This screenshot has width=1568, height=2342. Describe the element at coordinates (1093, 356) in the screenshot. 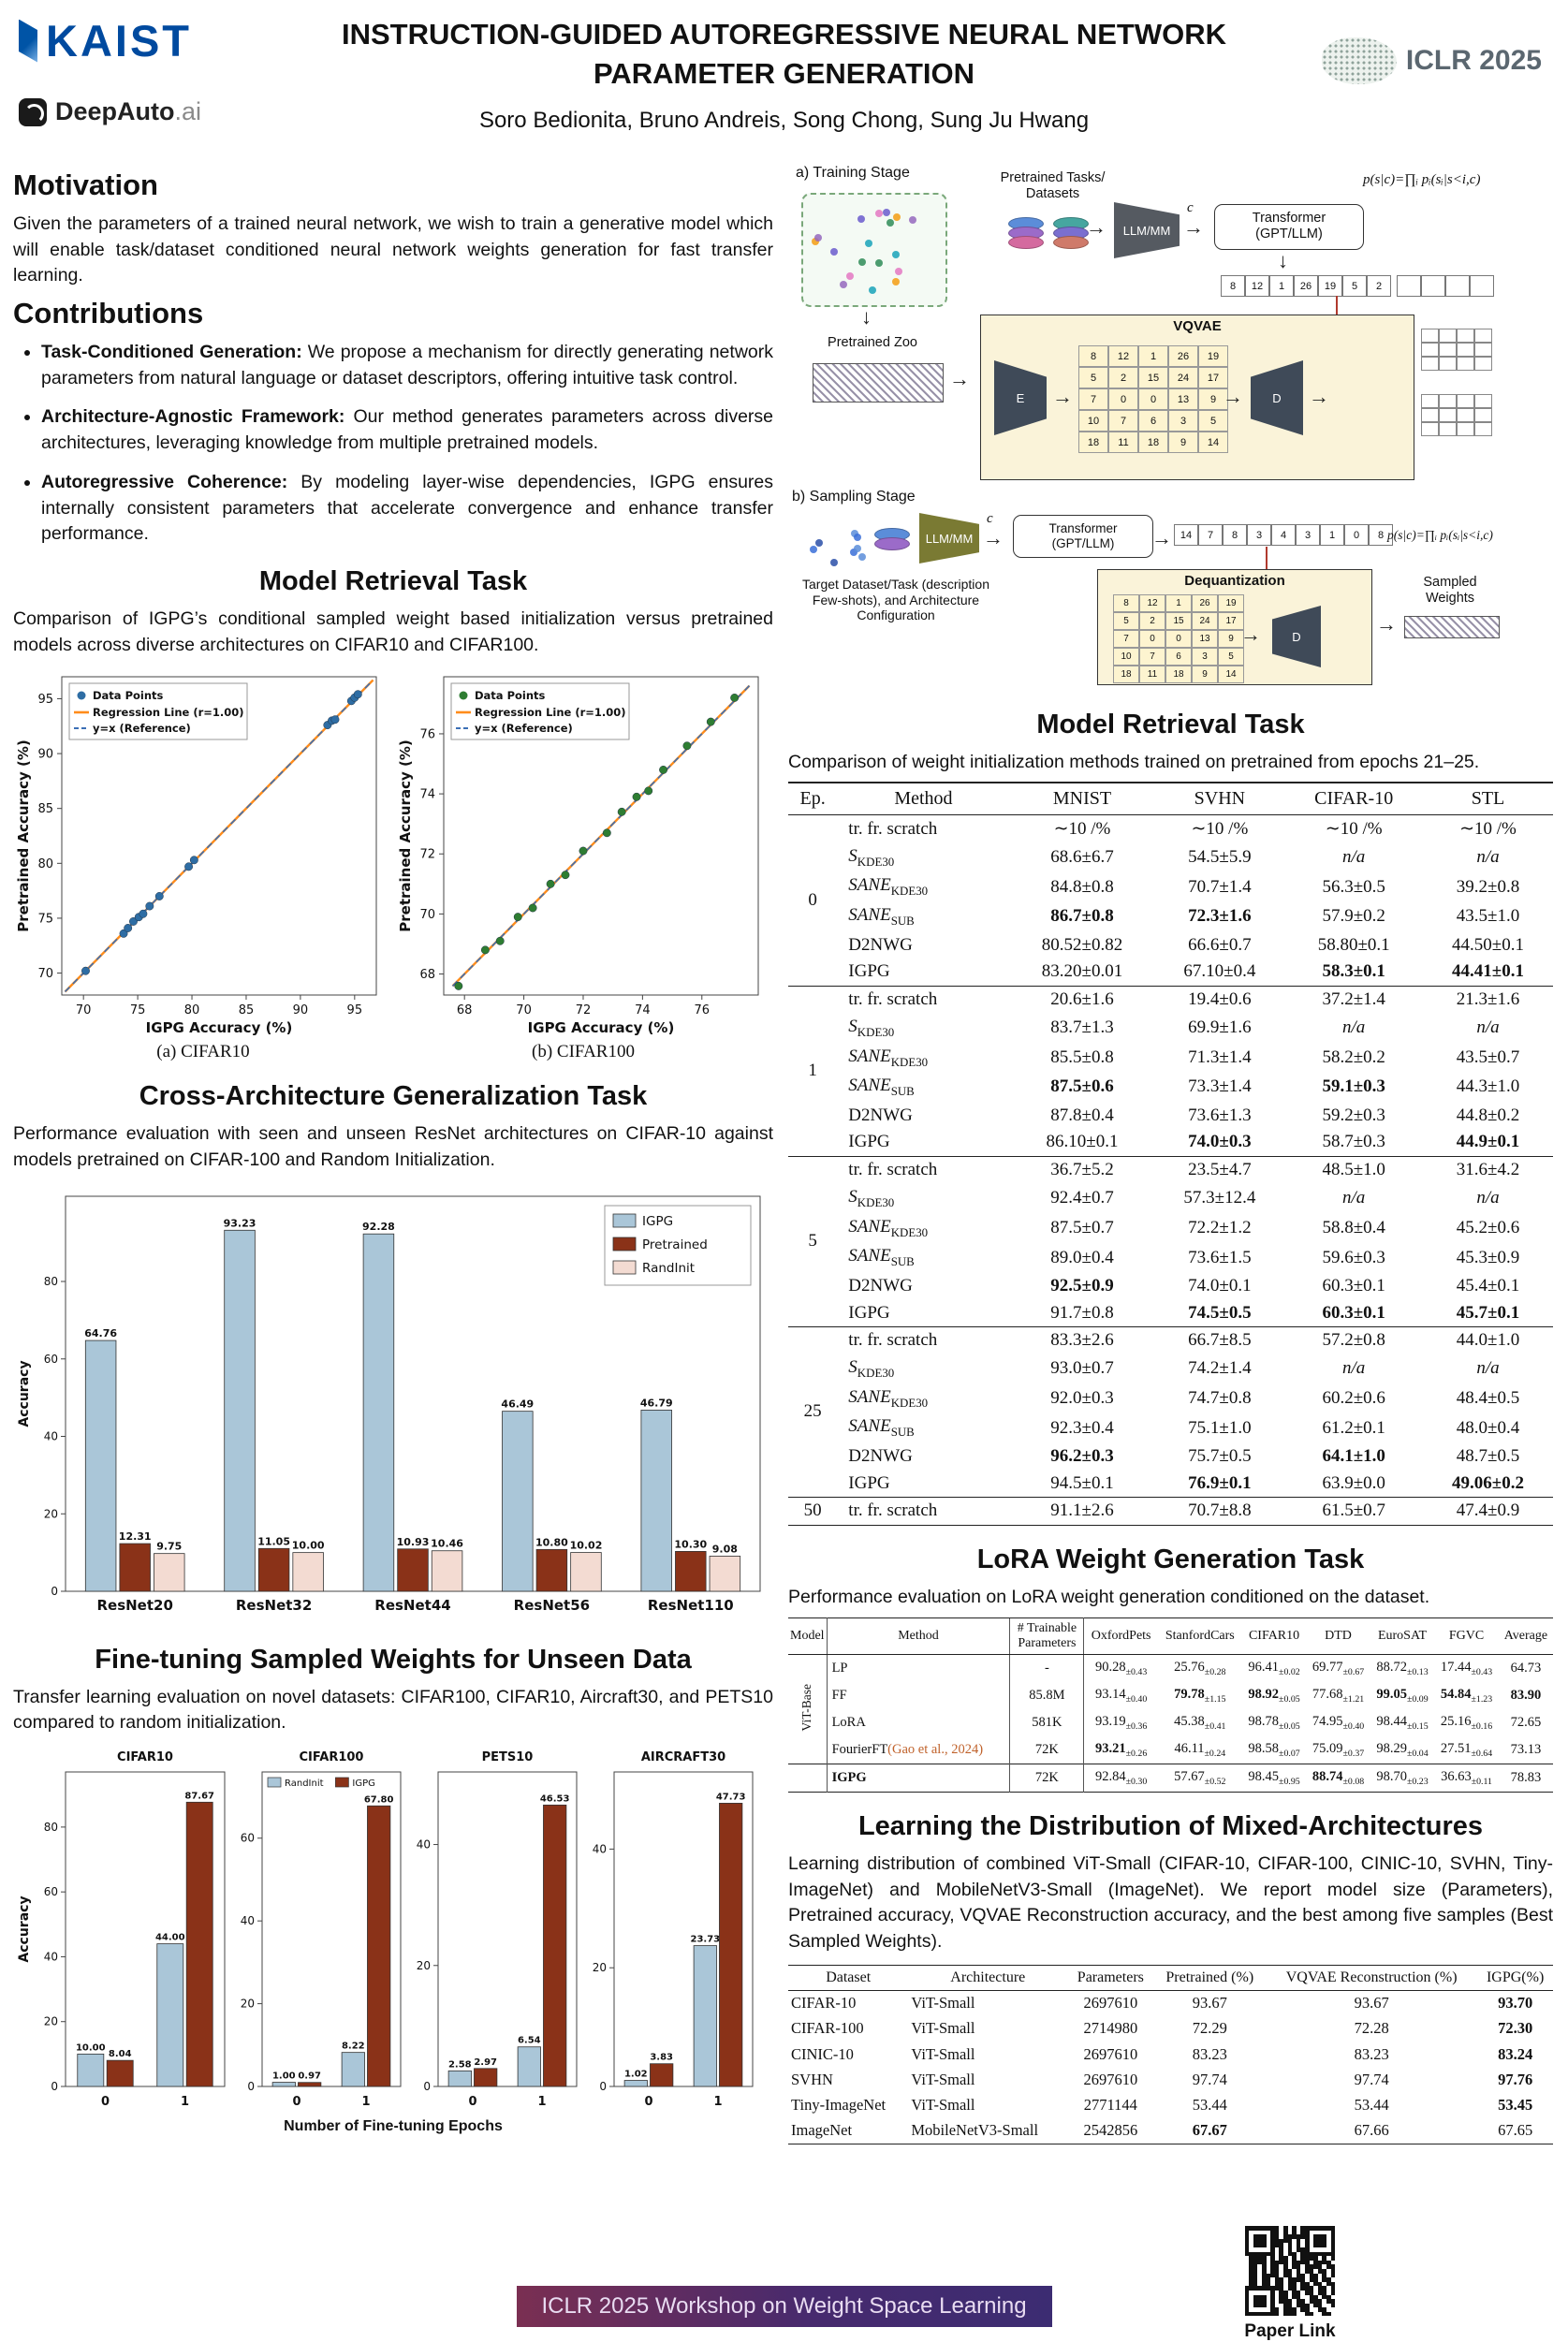

I see `token-cell: 8` at that location.